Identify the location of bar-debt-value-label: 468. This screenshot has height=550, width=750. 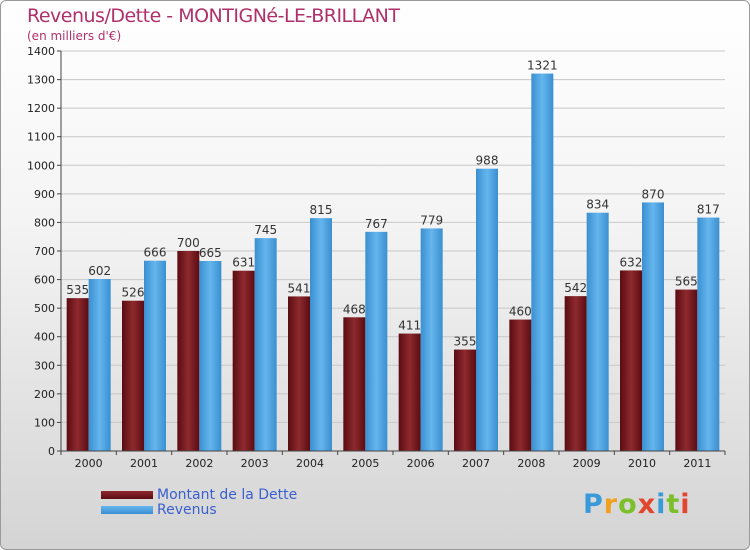
(354, 309).